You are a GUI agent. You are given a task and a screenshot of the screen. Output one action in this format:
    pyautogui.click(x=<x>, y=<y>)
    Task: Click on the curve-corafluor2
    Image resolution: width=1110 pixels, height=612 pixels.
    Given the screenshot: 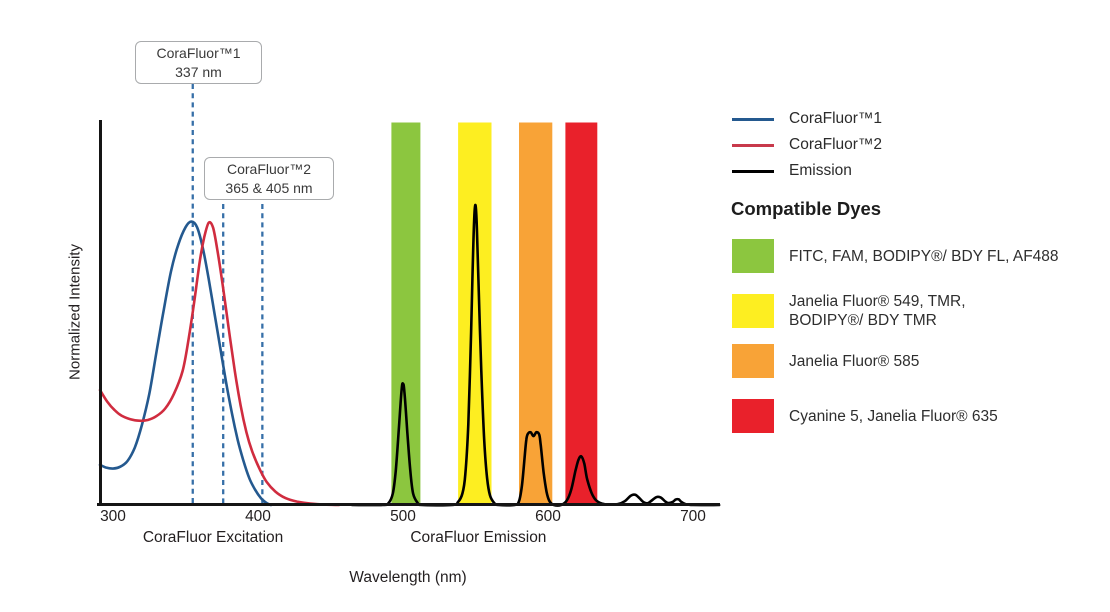 What is the action you would take?
    pyautogui.click(x=219, y=363)
    